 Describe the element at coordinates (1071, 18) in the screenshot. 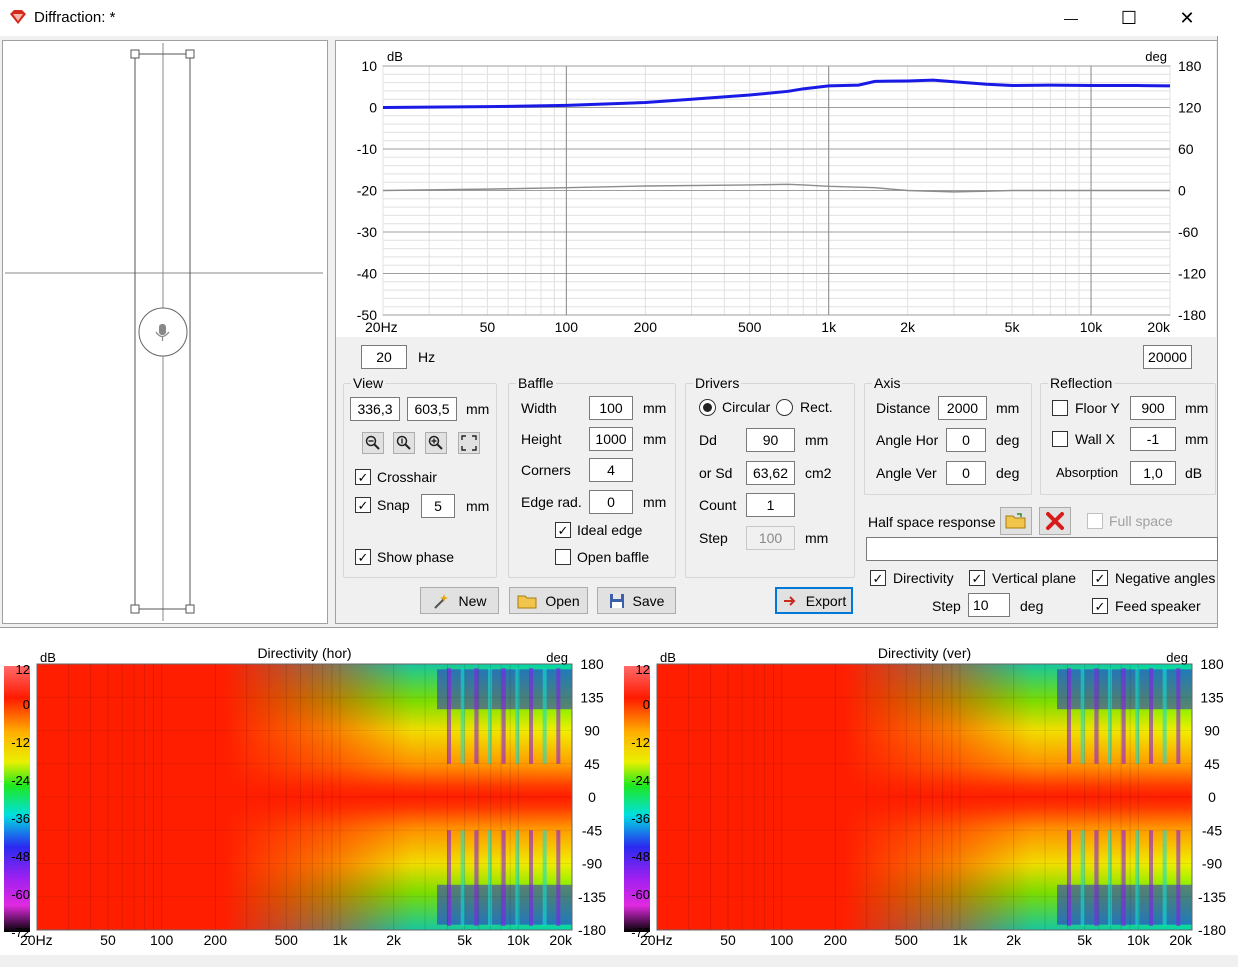

I see `minimize-button: —` at that location.